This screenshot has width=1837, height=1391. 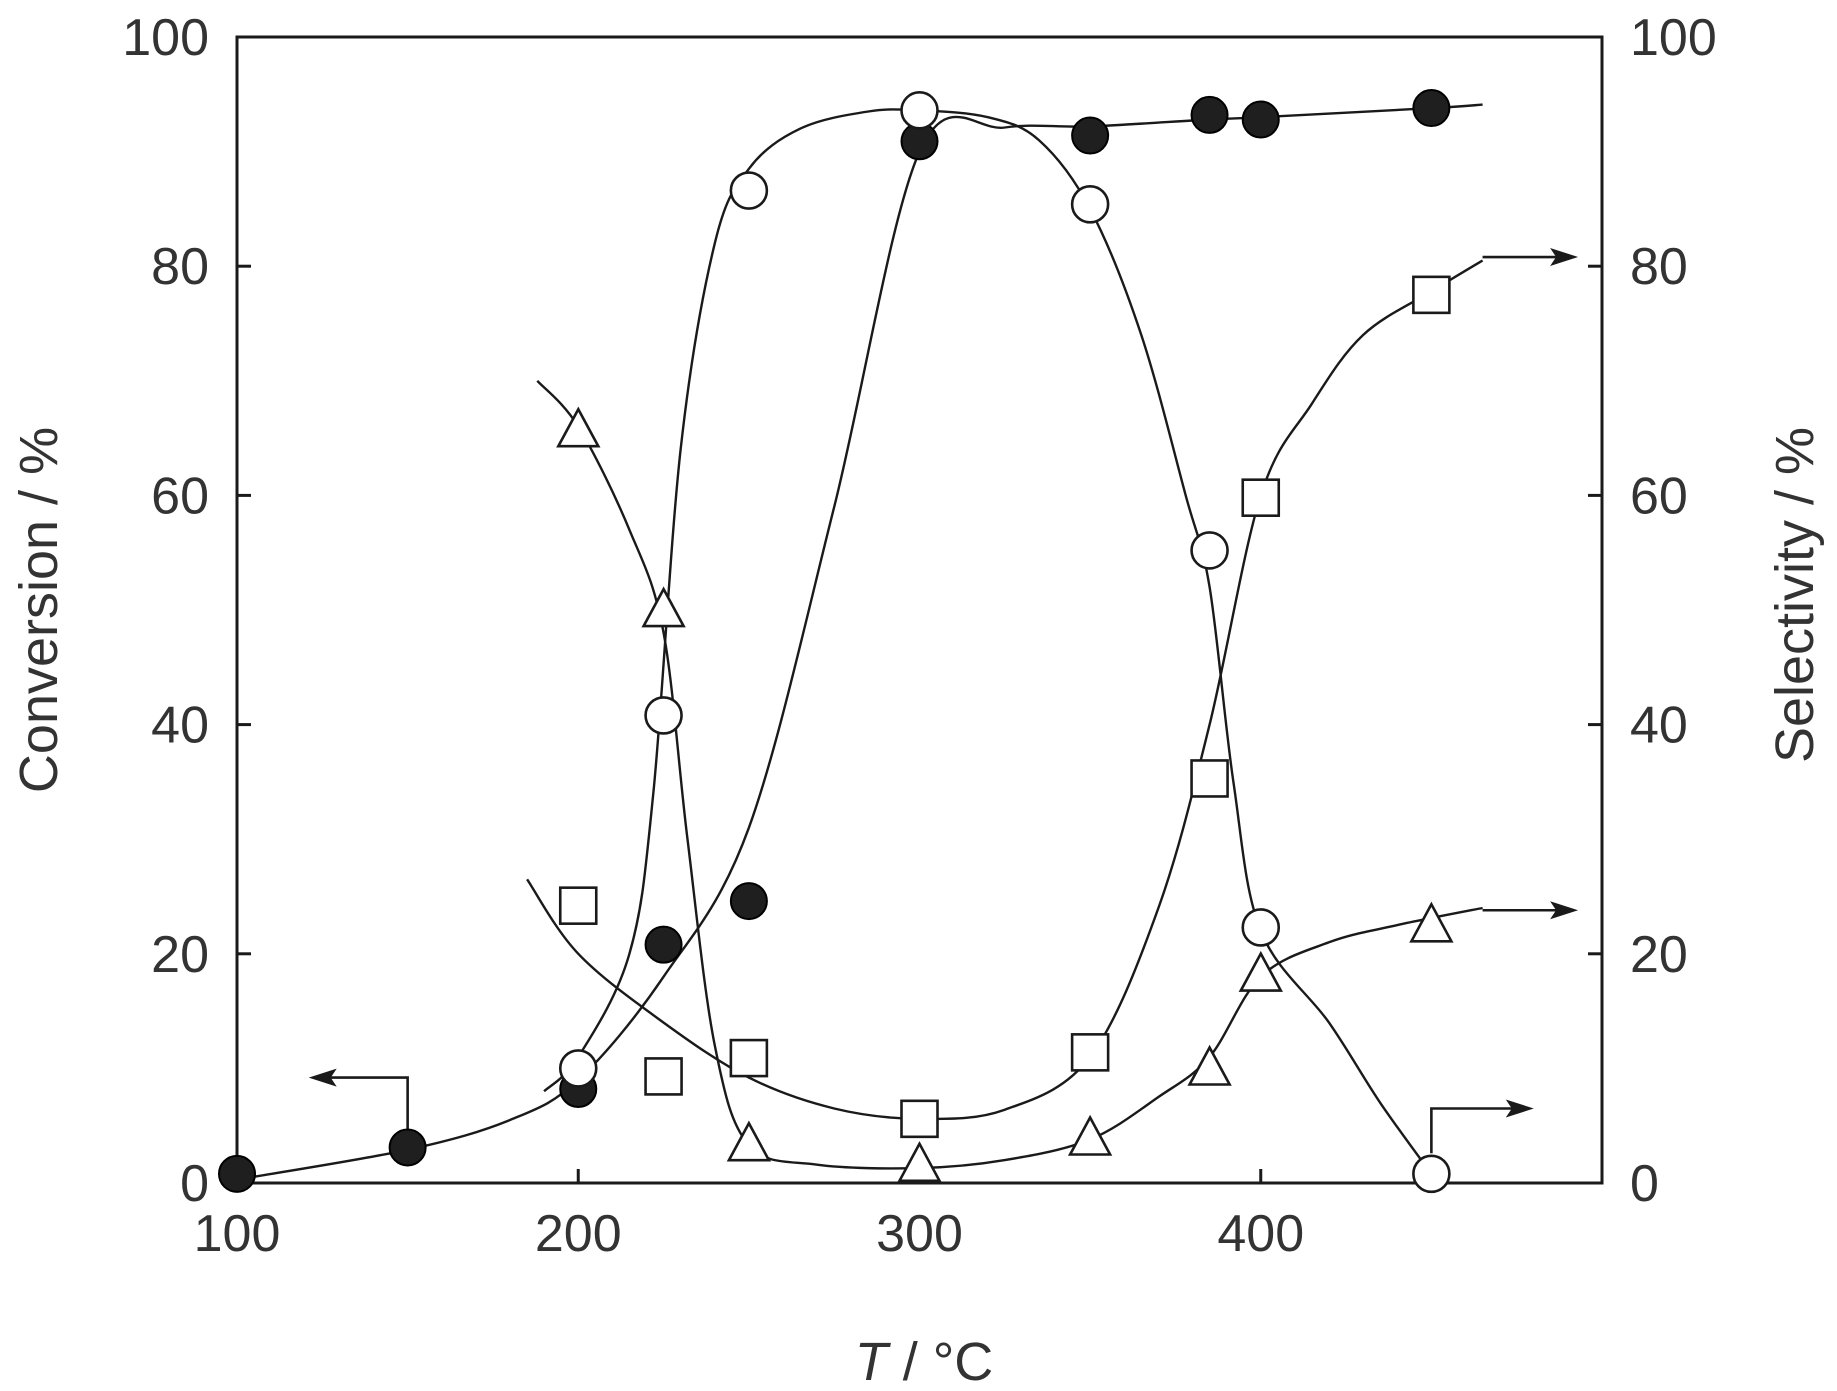 I want to click on y-tick-label-left: 80, so click(x=180, y=267).